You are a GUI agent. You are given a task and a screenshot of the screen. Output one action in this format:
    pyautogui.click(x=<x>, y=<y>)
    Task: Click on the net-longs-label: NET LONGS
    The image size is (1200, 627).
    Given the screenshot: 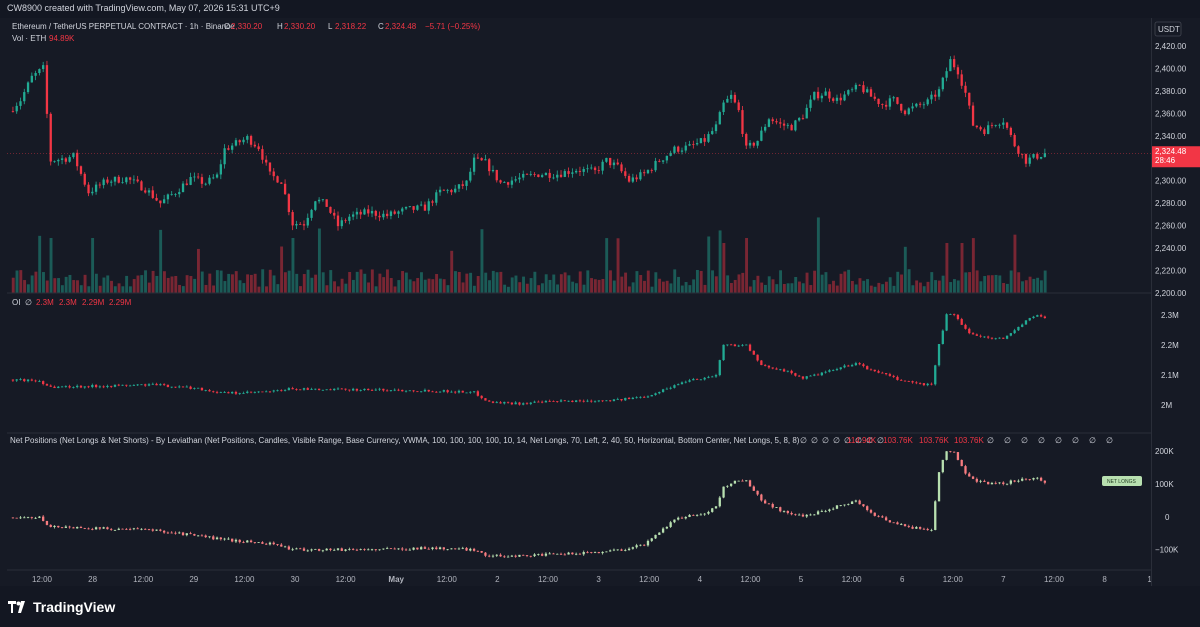 What is the action you would take?
    pyautogui.click(x=1121, y=482)
    